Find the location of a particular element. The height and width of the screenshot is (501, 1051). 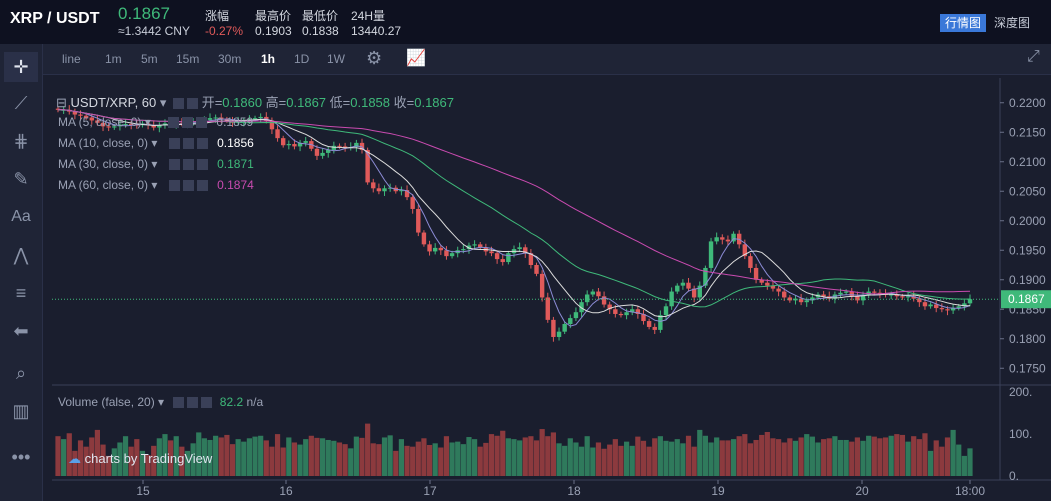

ma5-close-icon is located at coordinates (202, 123).